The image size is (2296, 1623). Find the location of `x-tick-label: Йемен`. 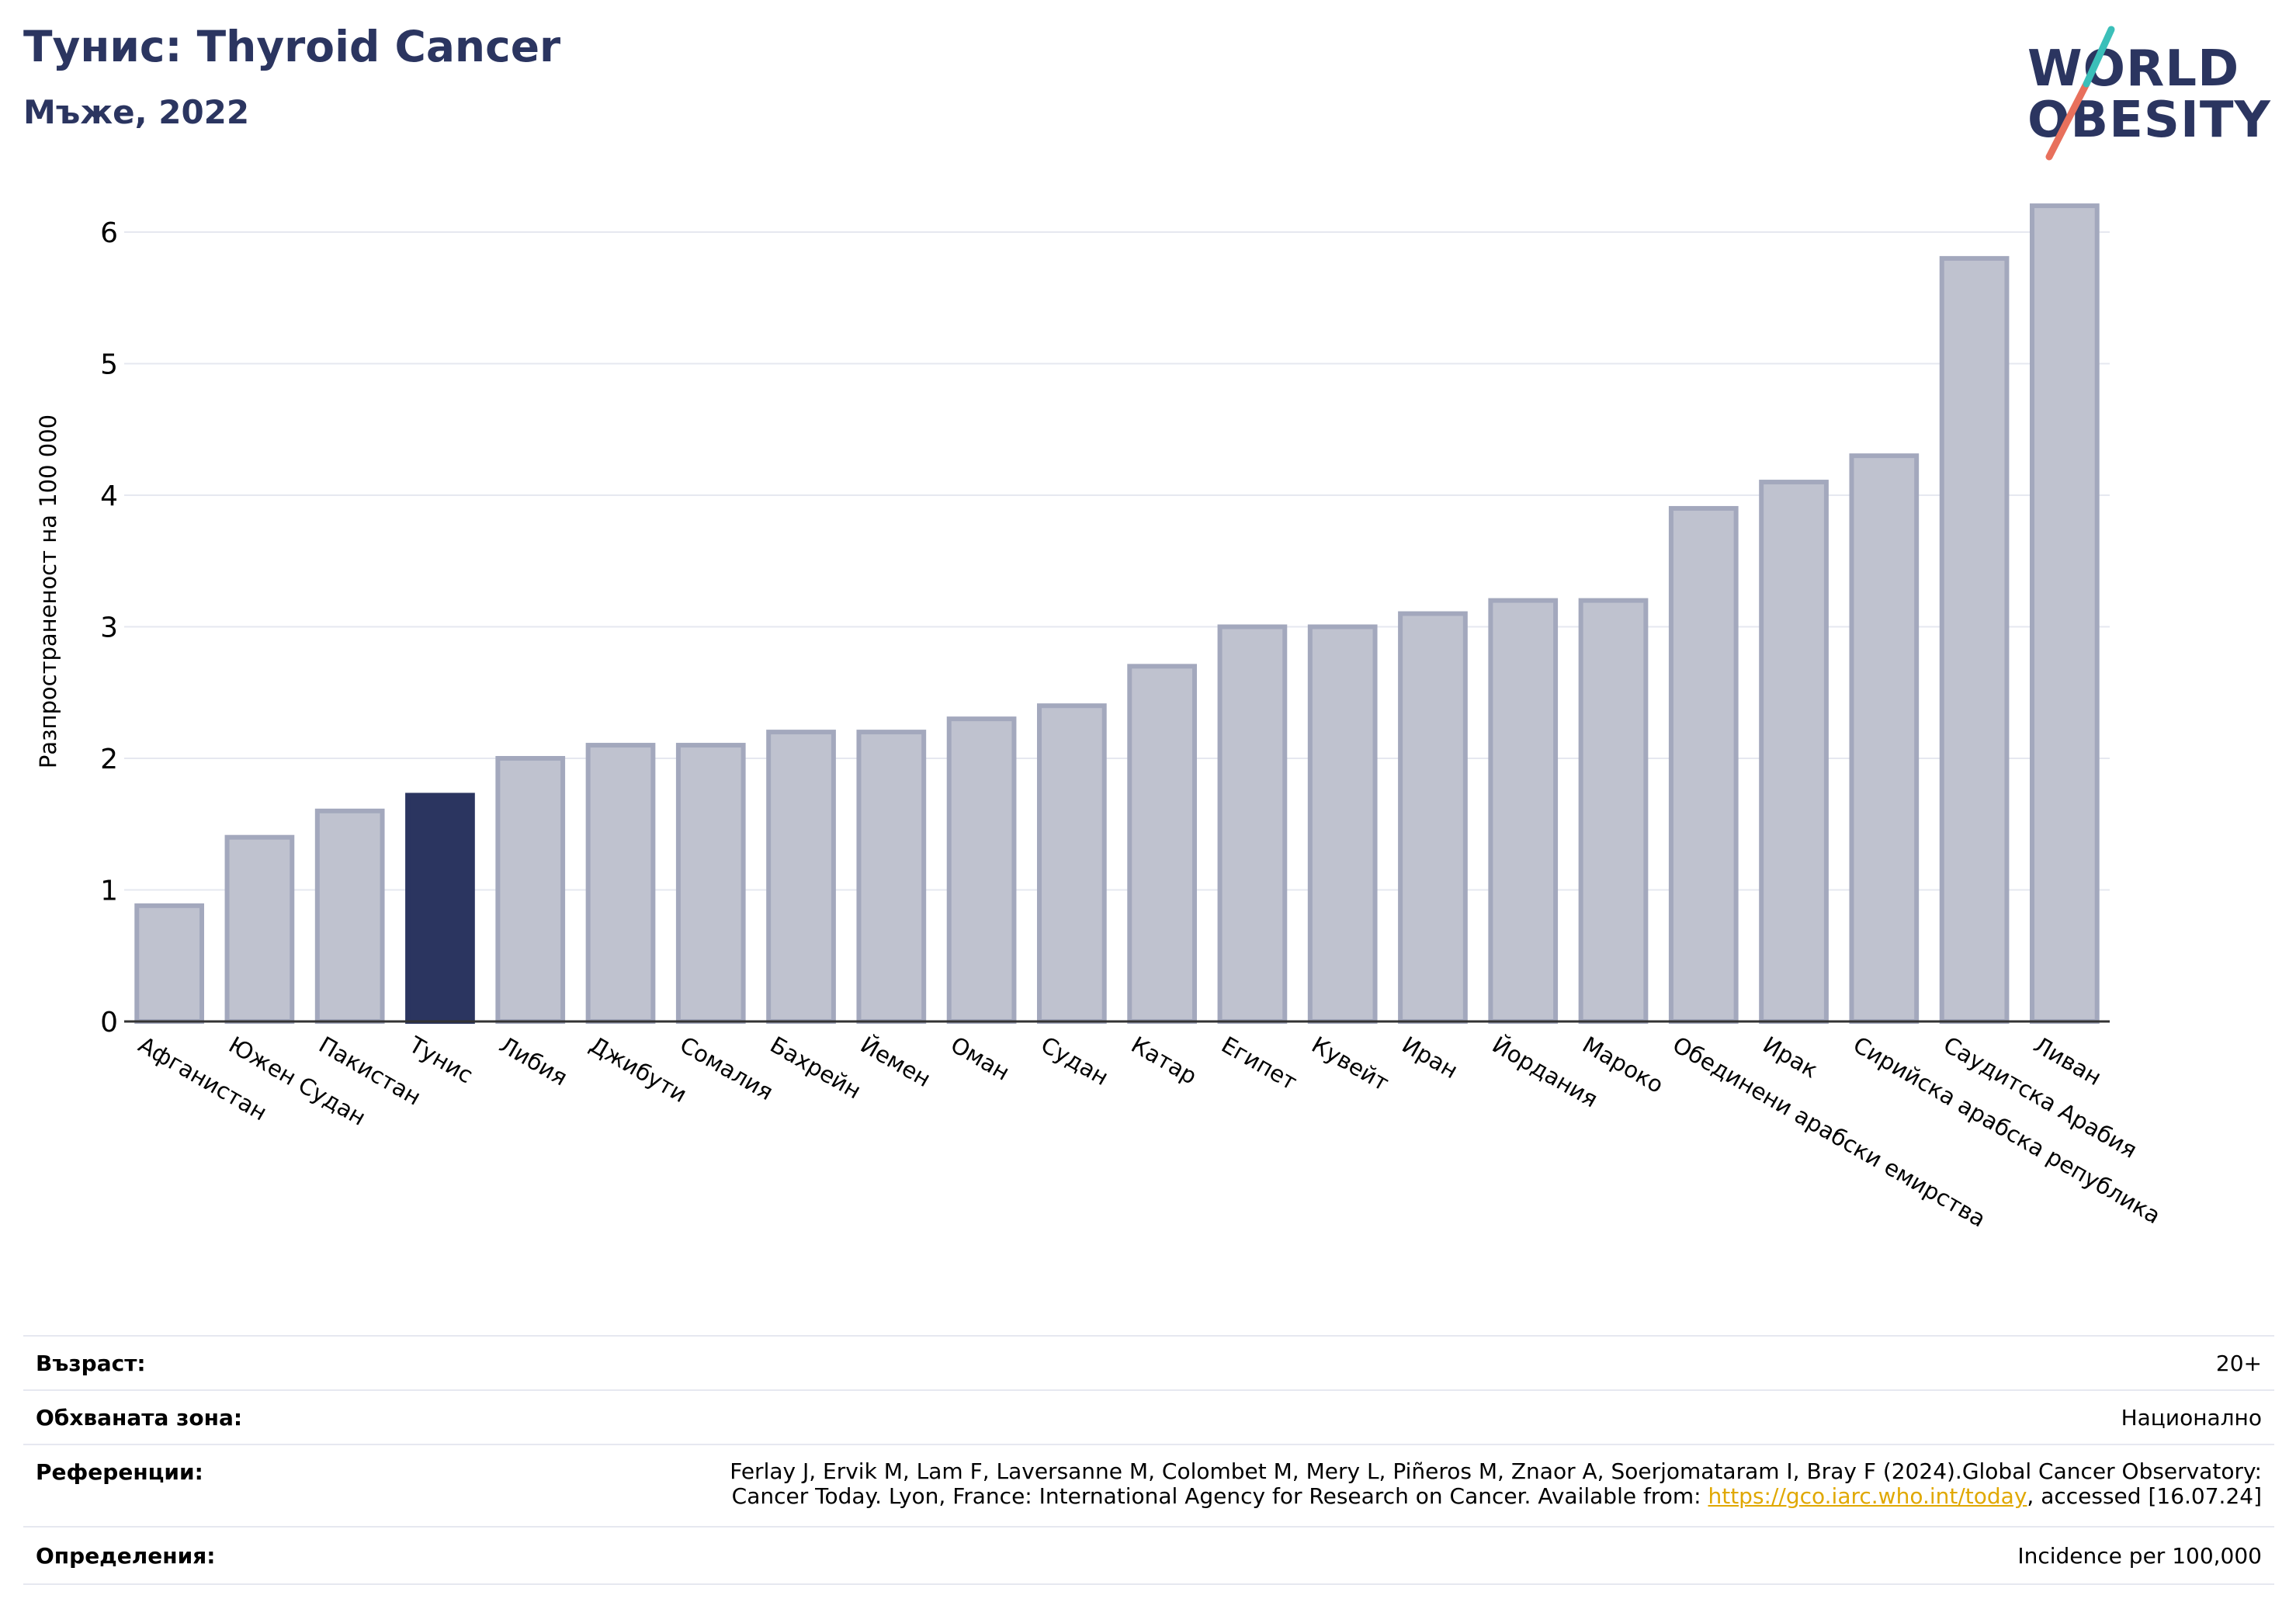

x-tick-label: Йемен is located at coordinates (895, 1062).